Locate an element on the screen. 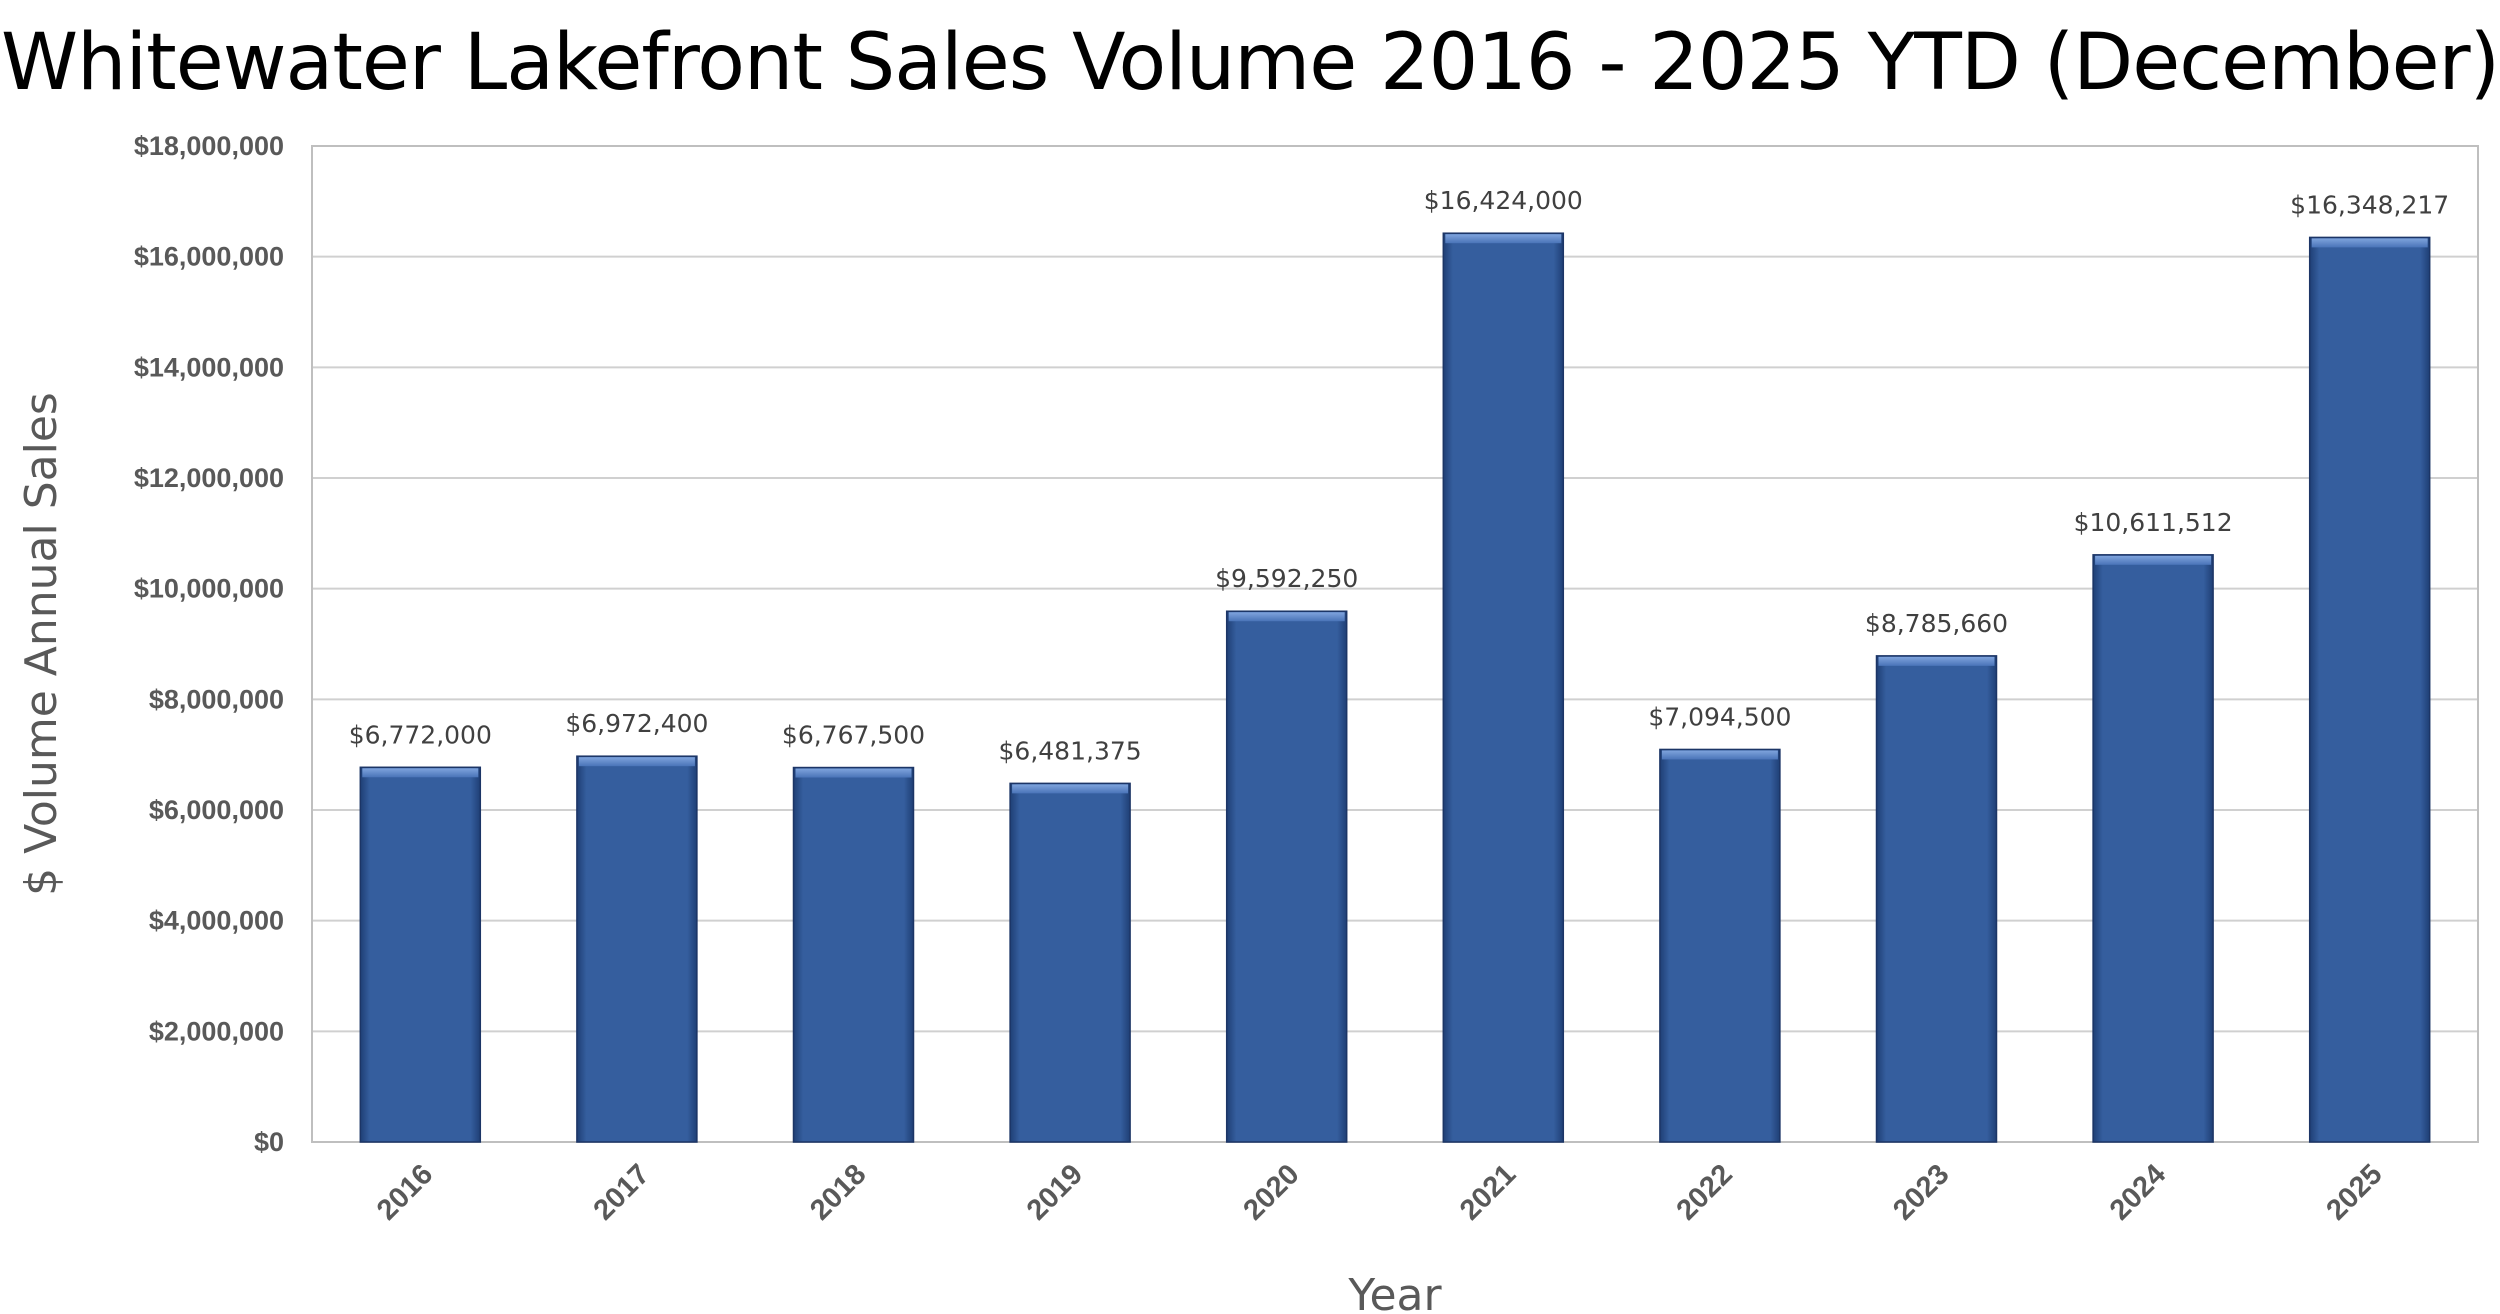 The image size is (2500, 1314). data-label: $10,611,512 is located at coordinates (2153, 522).